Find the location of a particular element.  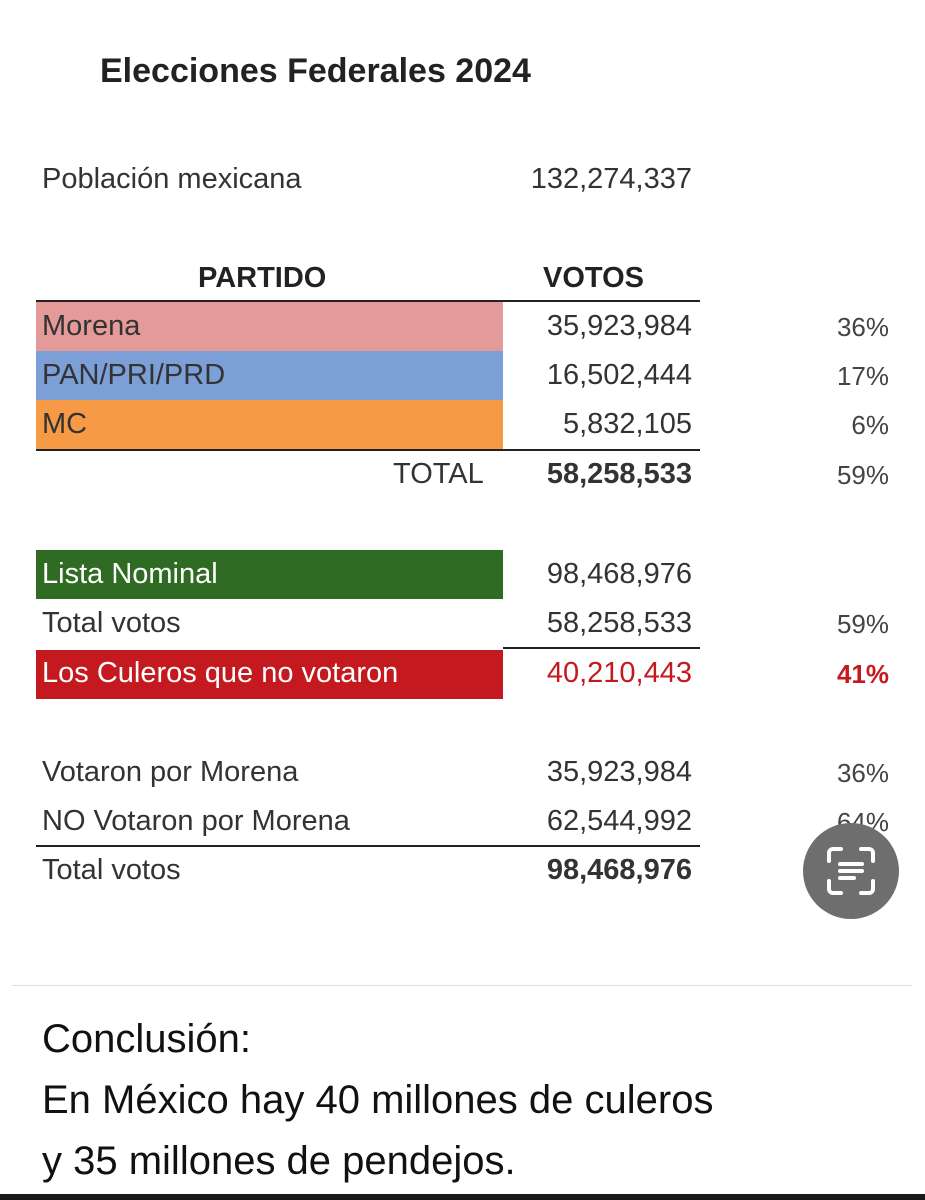

party-pct-pan-pri-prd: 17% is located at coordinates (862, 376).